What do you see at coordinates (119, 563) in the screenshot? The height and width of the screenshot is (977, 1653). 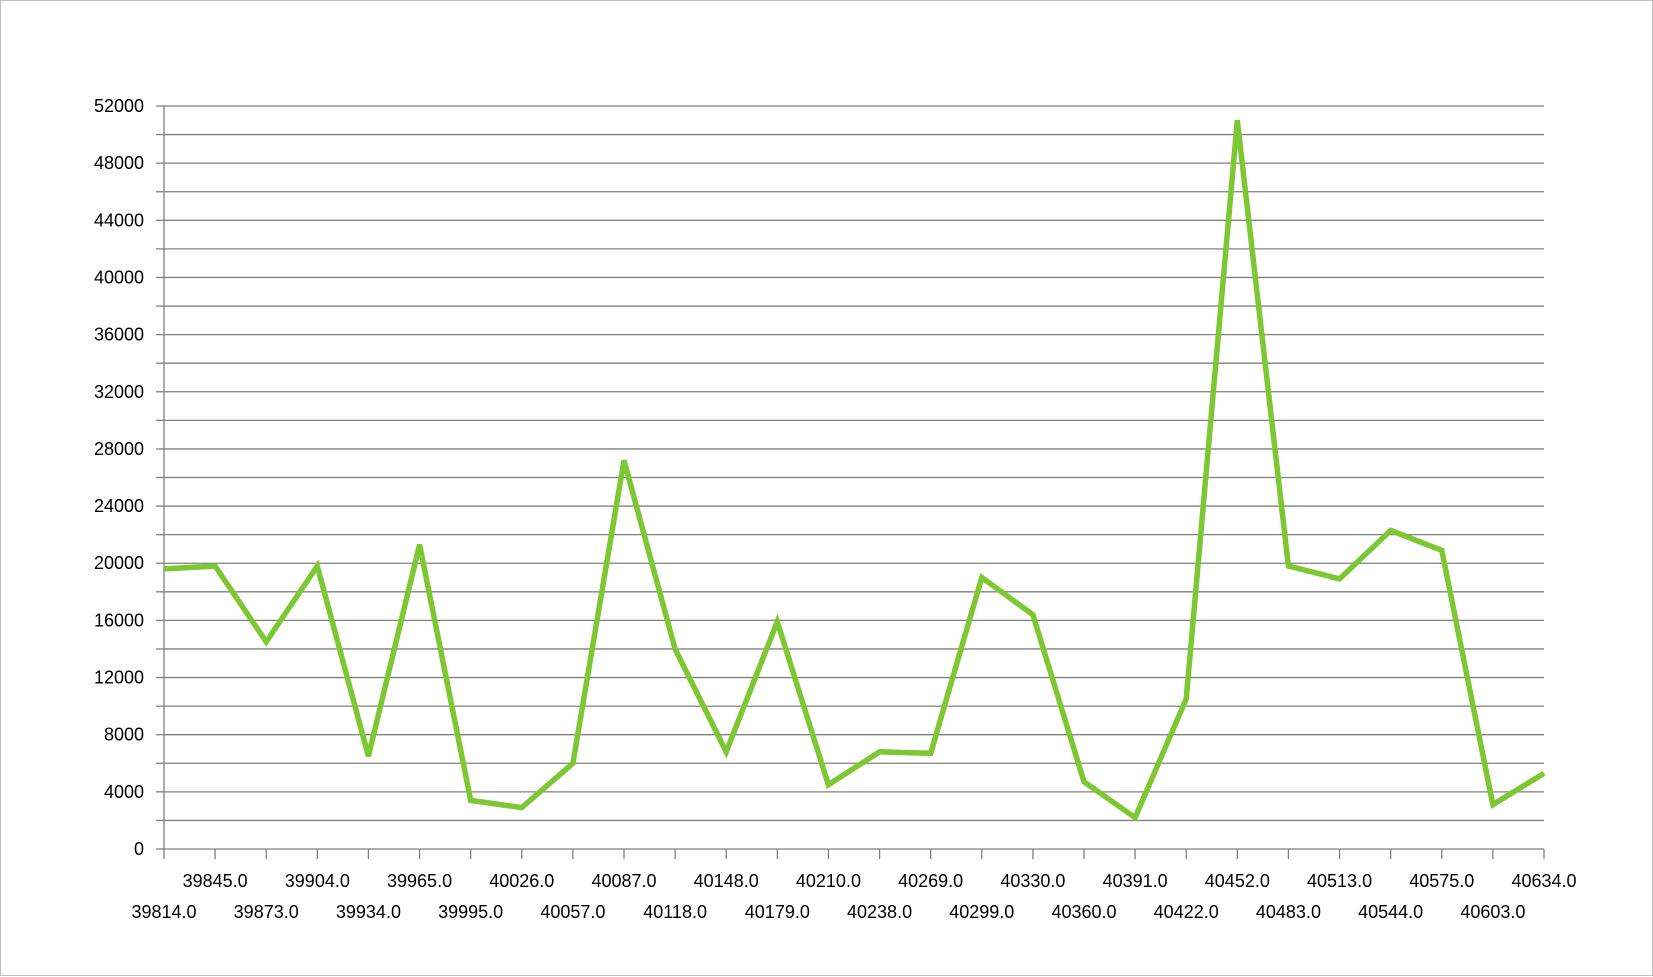 I see `y-tick-label: 20000` at bounding box center [119, 563].